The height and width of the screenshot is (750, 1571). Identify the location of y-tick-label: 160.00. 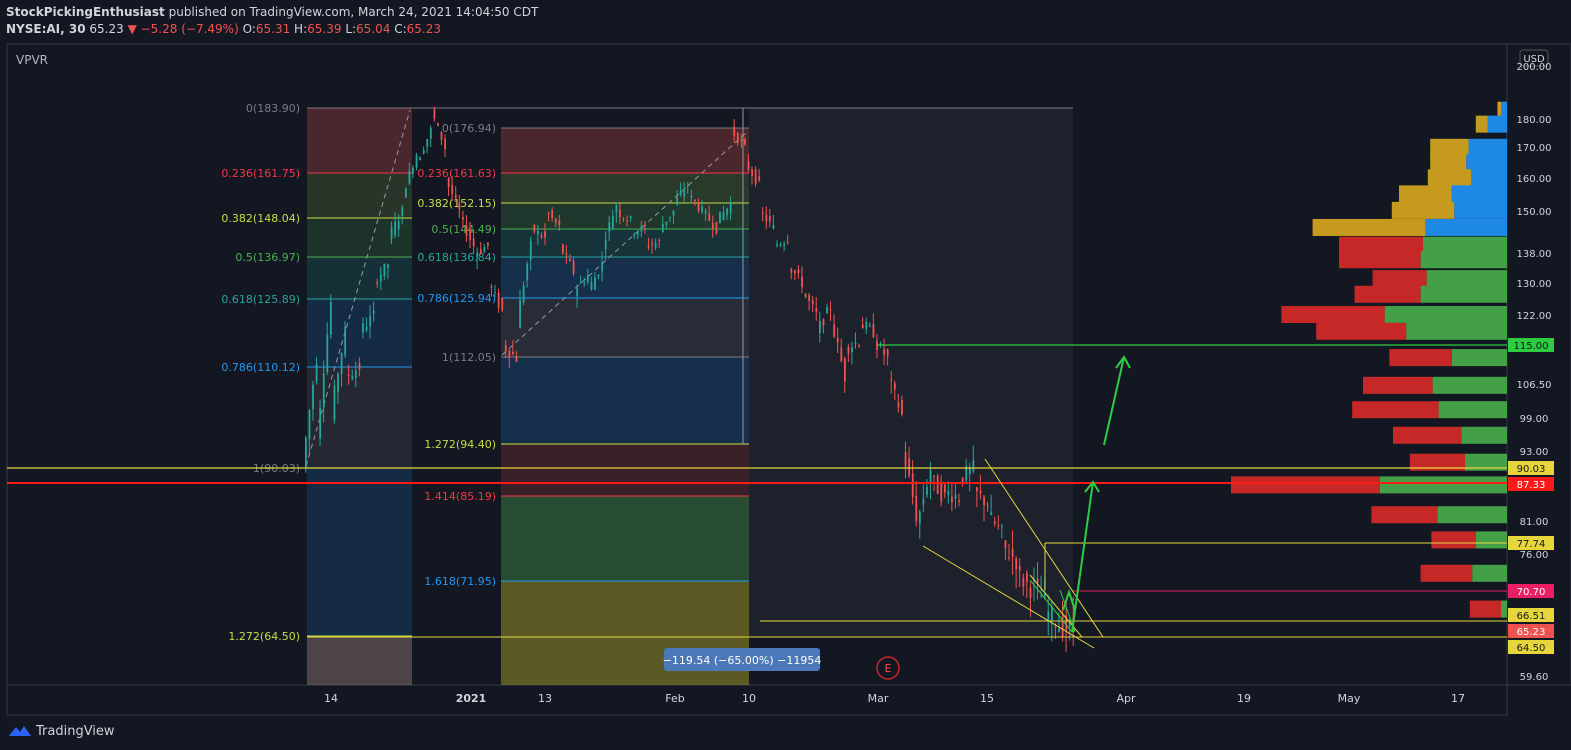
(1534, 179).